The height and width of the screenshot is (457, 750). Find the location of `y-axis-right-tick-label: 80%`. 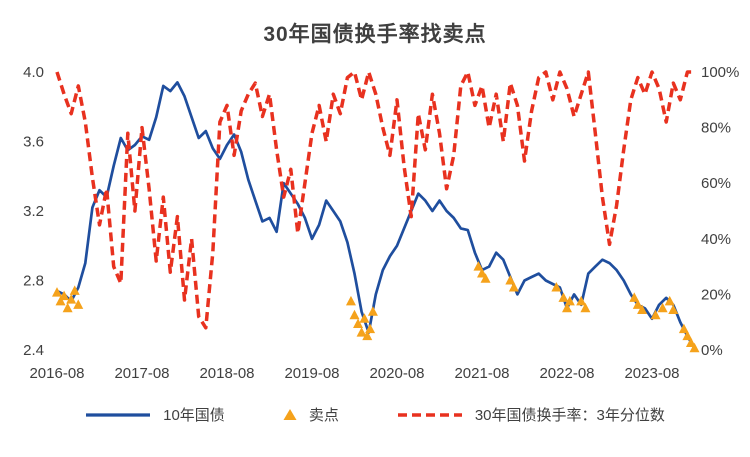

y-axis-right-tick-label: 80% is located at coordinates (716, 128).